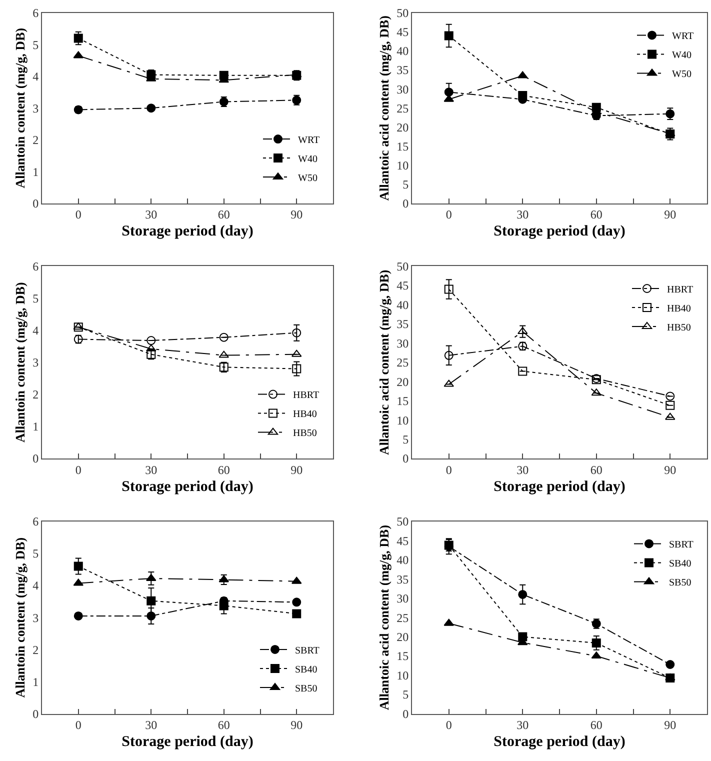  Describe the element at coordinates (680, 583) in the screenshot. I see `legend-label: SB50` at that location.